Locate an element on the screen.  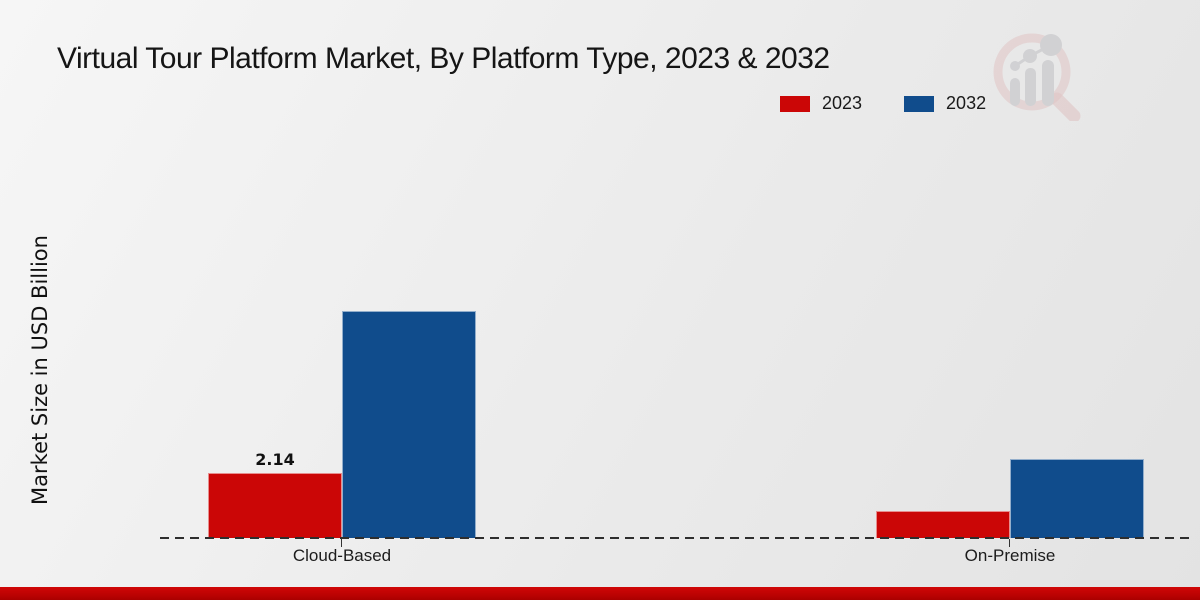
legend-swatch-2032 is located at coordinates (919, 103).